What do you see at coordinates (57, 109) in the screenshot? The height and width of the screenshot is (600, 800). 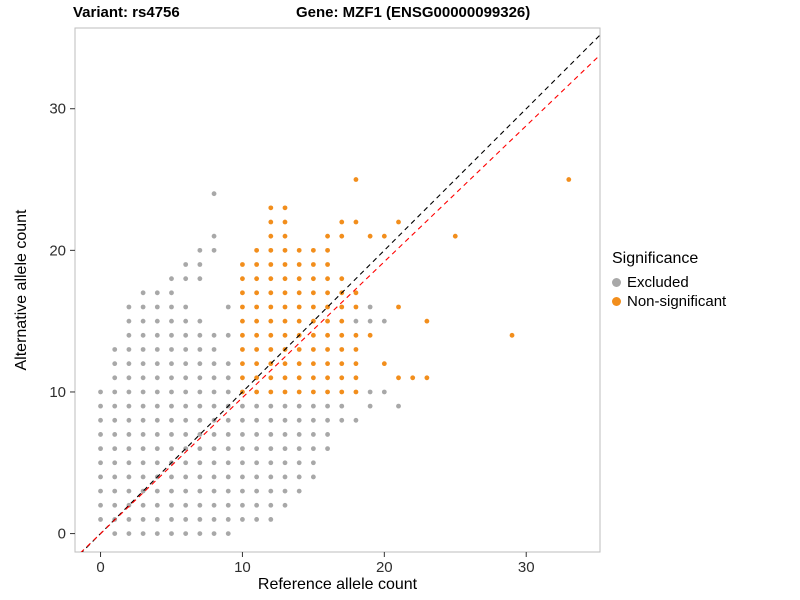 I see `y-tick-label: 30` at bounding box center [57, 109].